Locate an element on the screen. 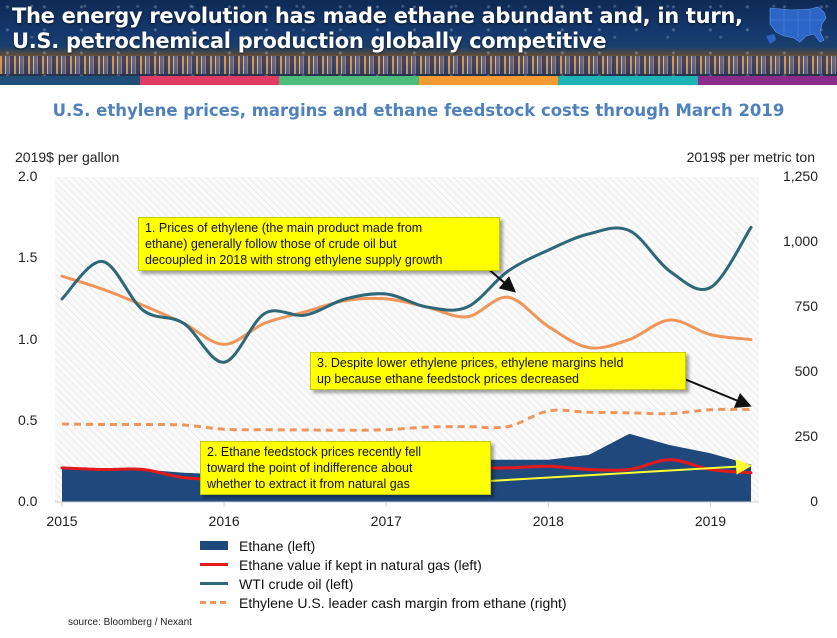 This screenshot has height=638, width=837. us-map-icon is located at coordinates (796, 25).